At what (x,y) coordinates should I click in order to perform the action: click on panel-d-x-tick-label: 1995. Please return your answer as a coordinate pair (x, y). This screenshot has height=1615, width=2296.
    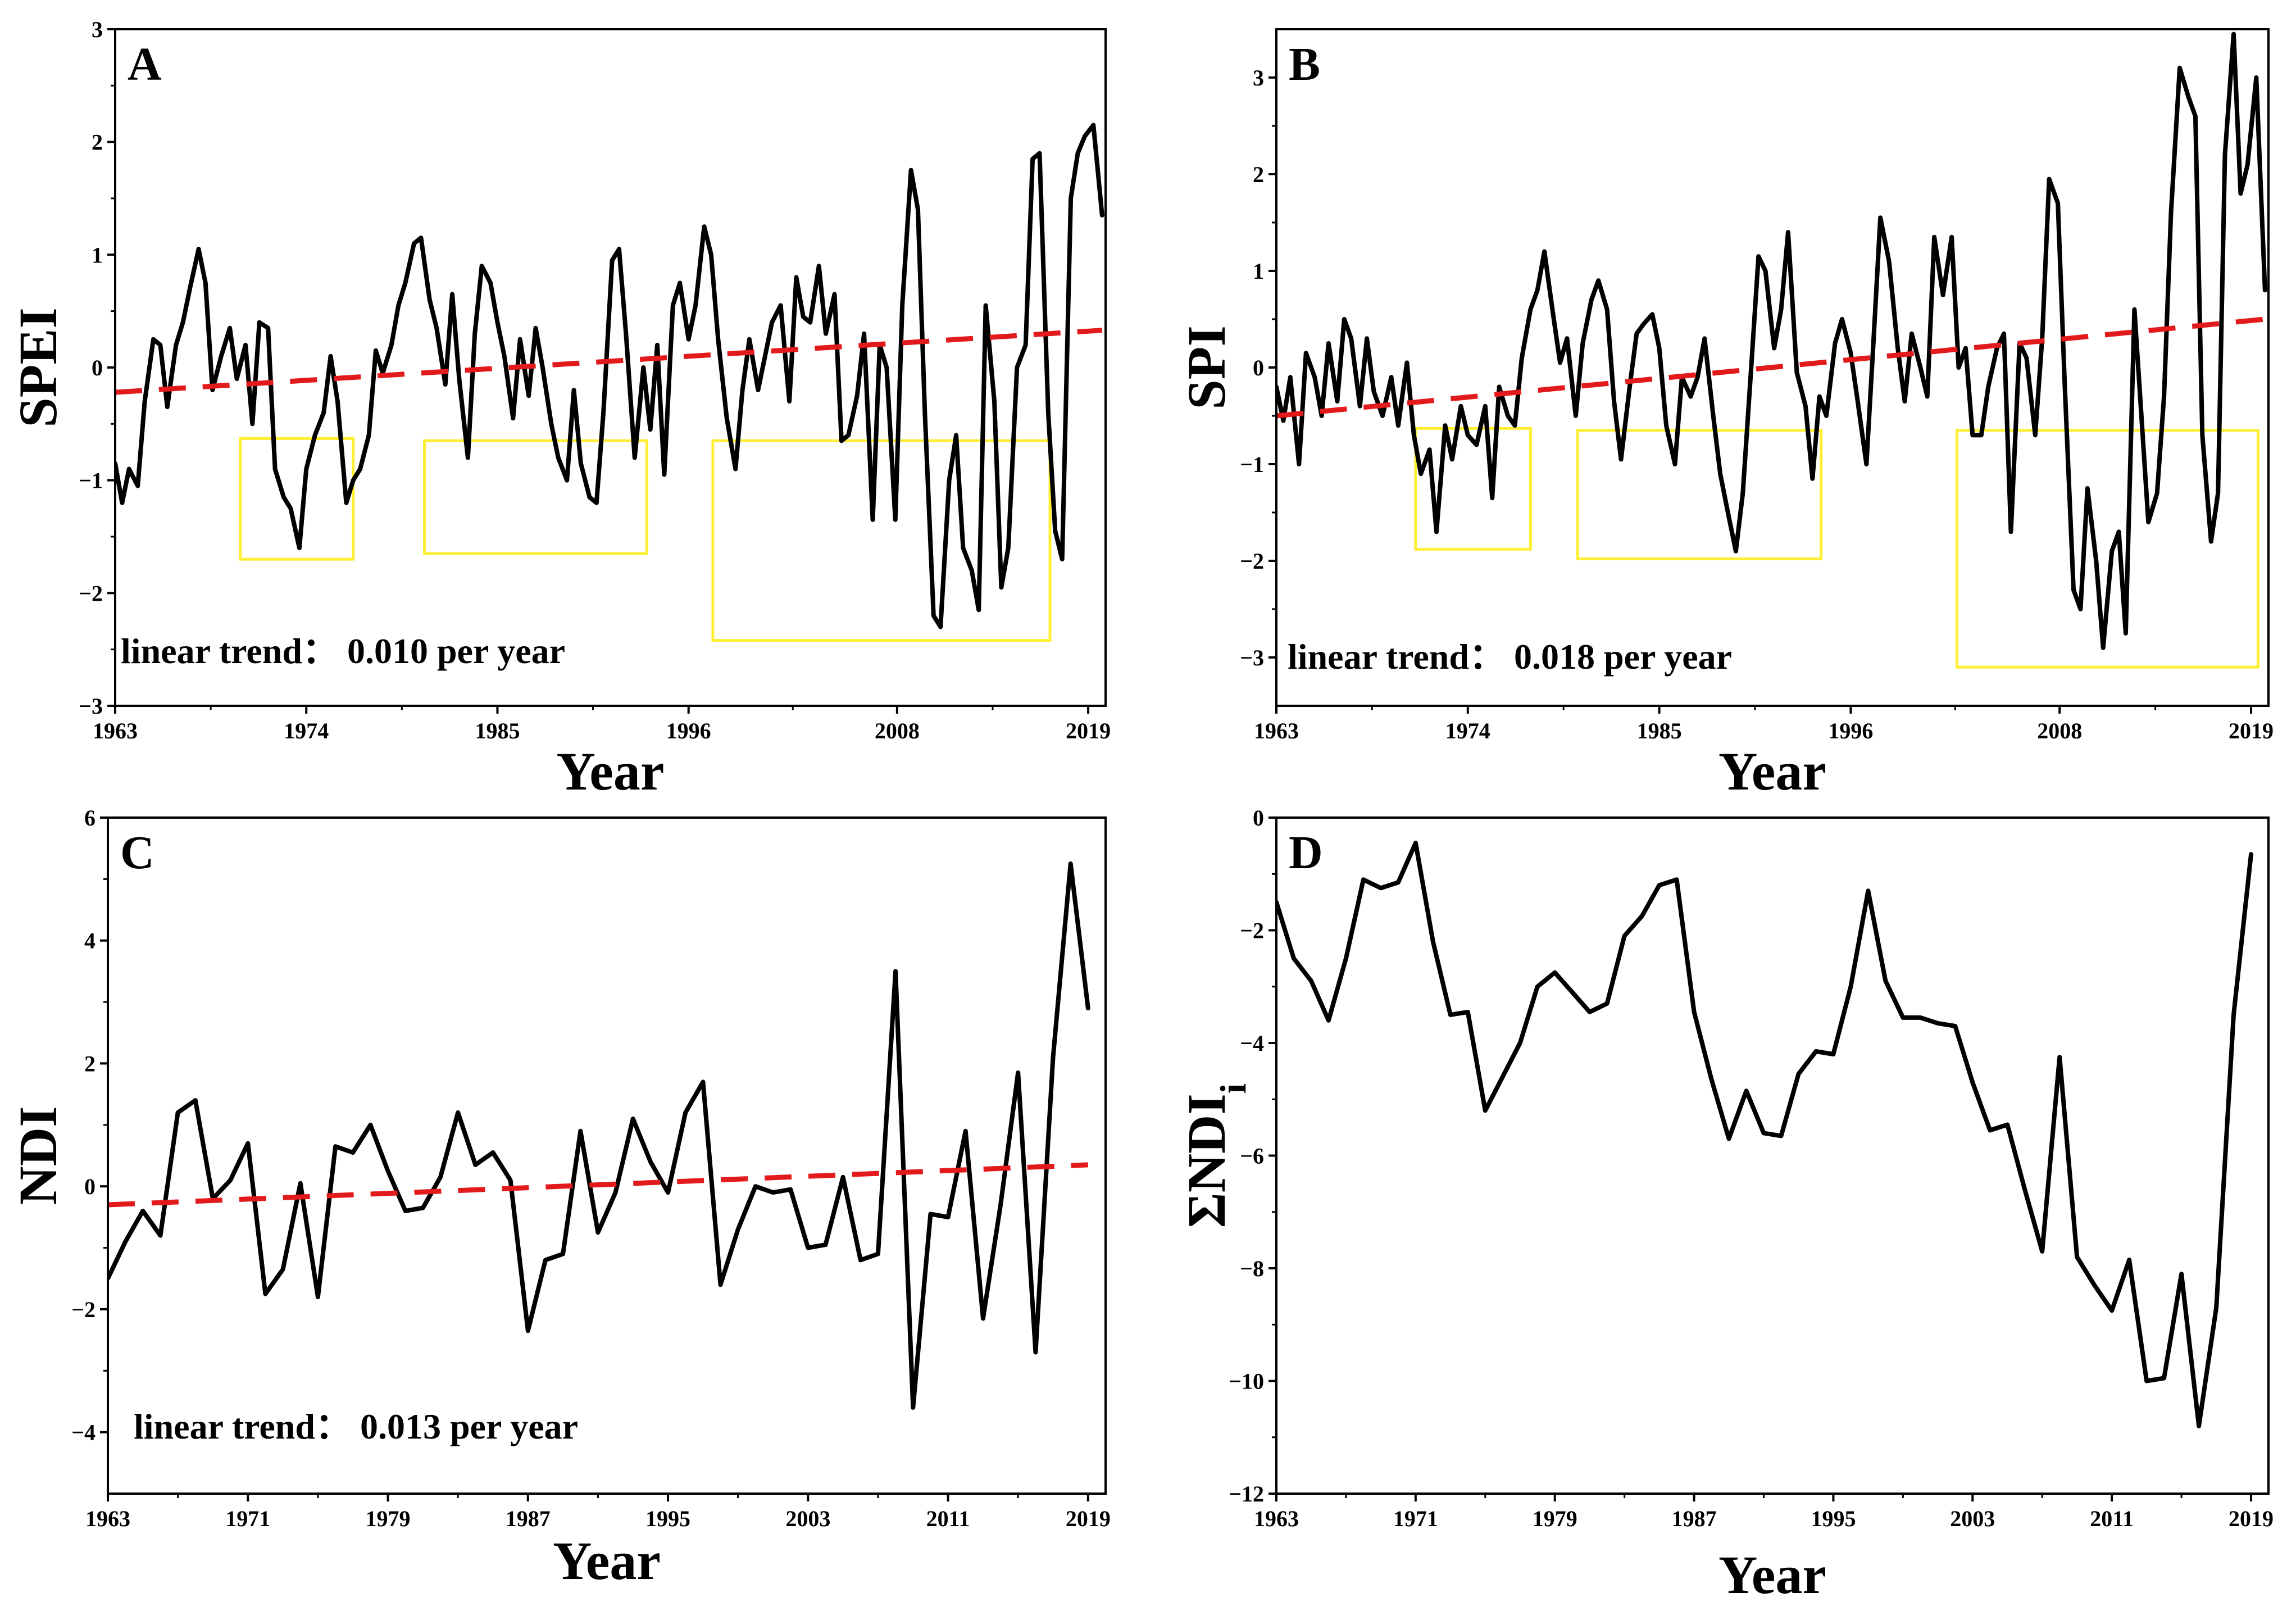
    Looking at the image, I should click on (1833, 1518).